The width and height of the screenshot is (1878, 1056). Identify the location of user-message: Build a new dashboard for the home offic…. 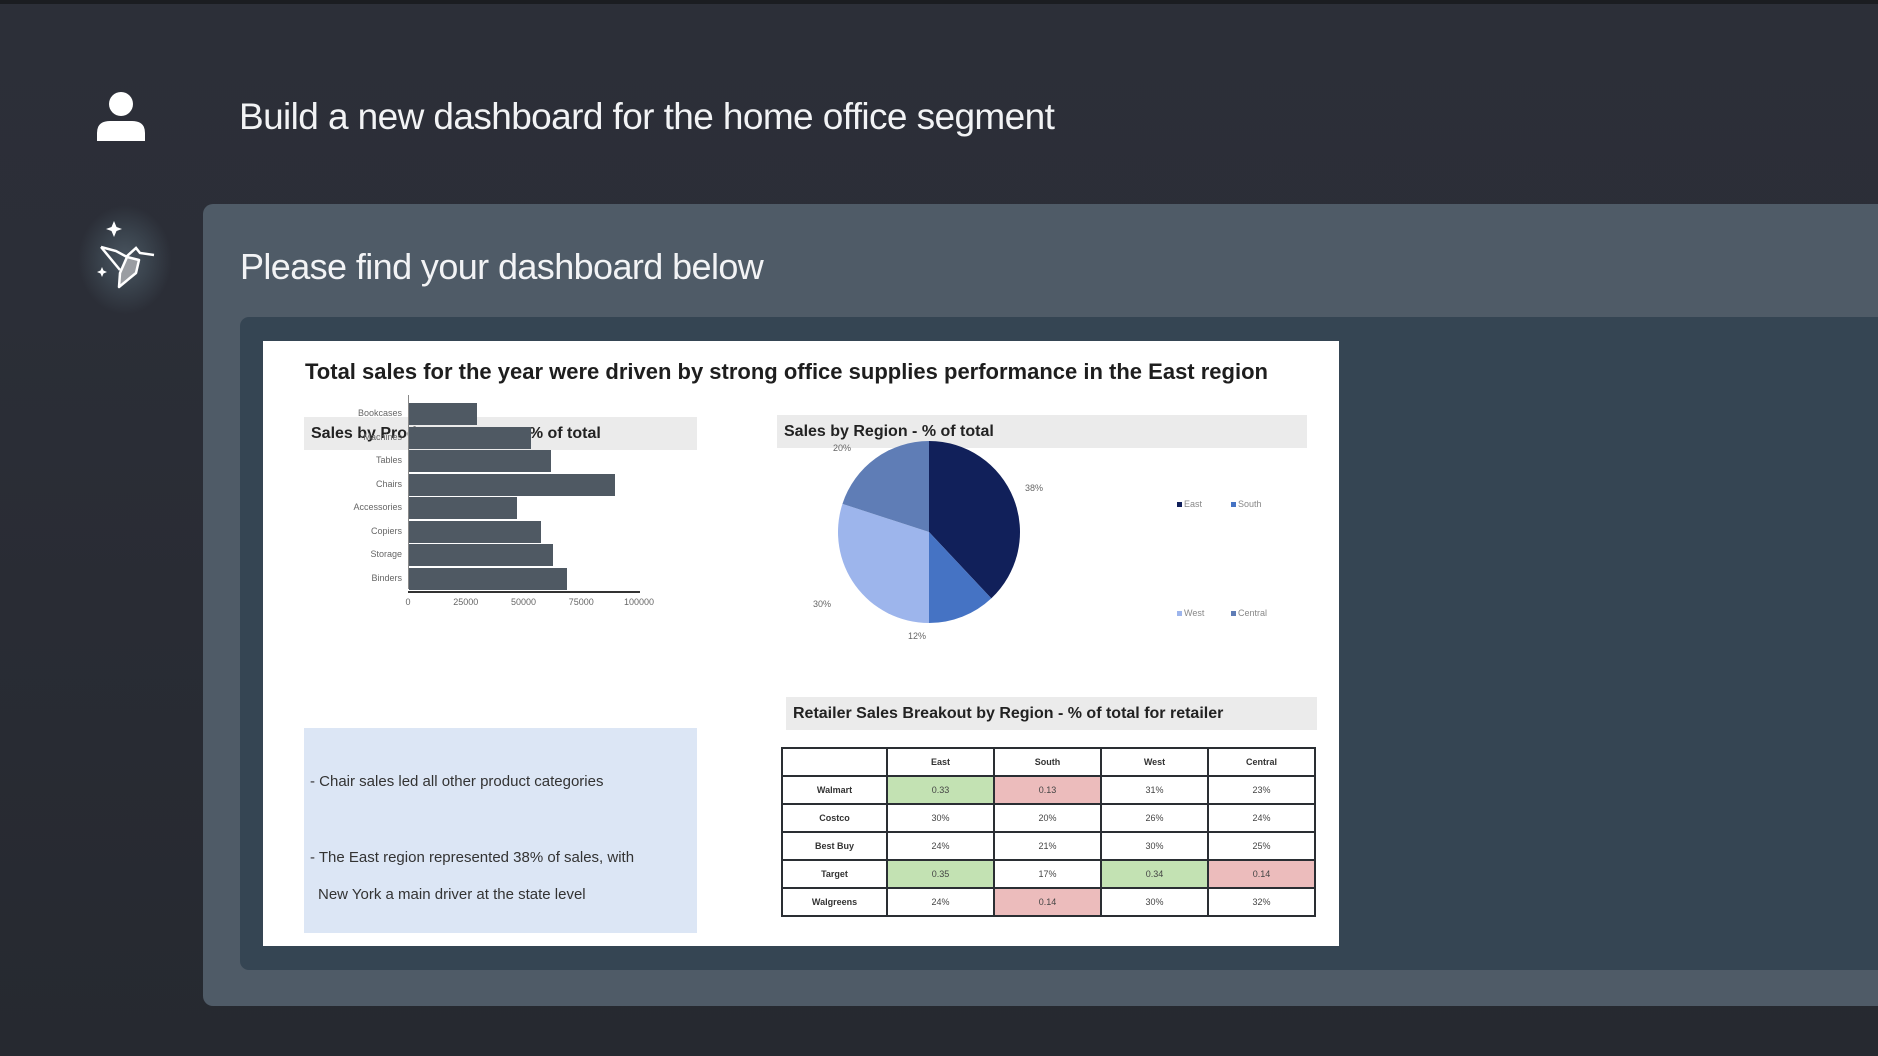
(647, 116).